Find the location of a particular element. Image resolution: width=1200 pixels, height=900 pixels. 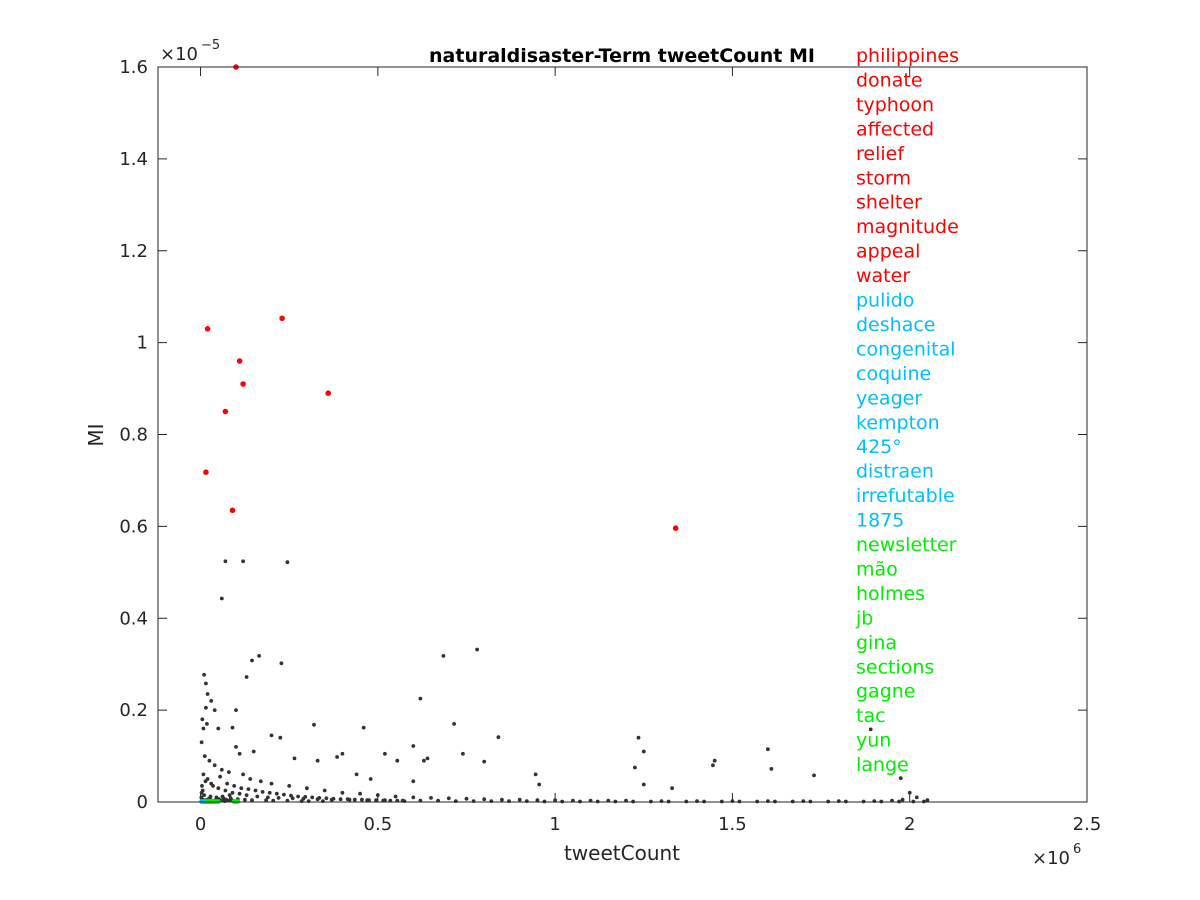

x-axis-multiplier: ×10 6 is located at coordinates (1056, 855).